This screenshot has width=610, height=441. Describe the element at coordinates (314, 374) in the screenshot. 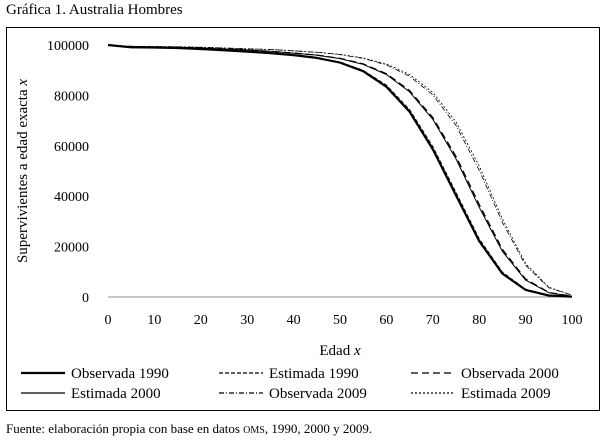

I see `legend-label: Estimada 1990` at that location.